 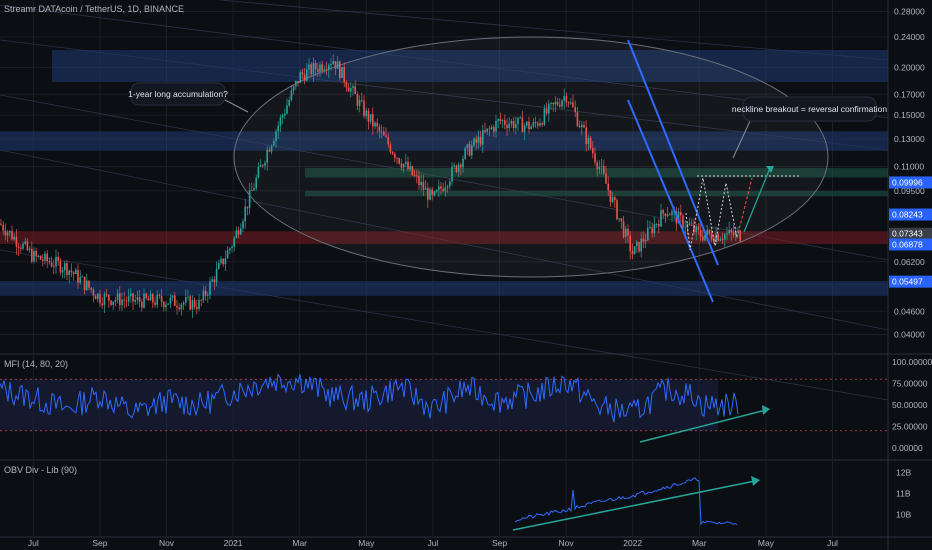 What do you see at coordinates (444, 237) in the screenshot?
I see `zone-demand` at bounding box center [444, 237].